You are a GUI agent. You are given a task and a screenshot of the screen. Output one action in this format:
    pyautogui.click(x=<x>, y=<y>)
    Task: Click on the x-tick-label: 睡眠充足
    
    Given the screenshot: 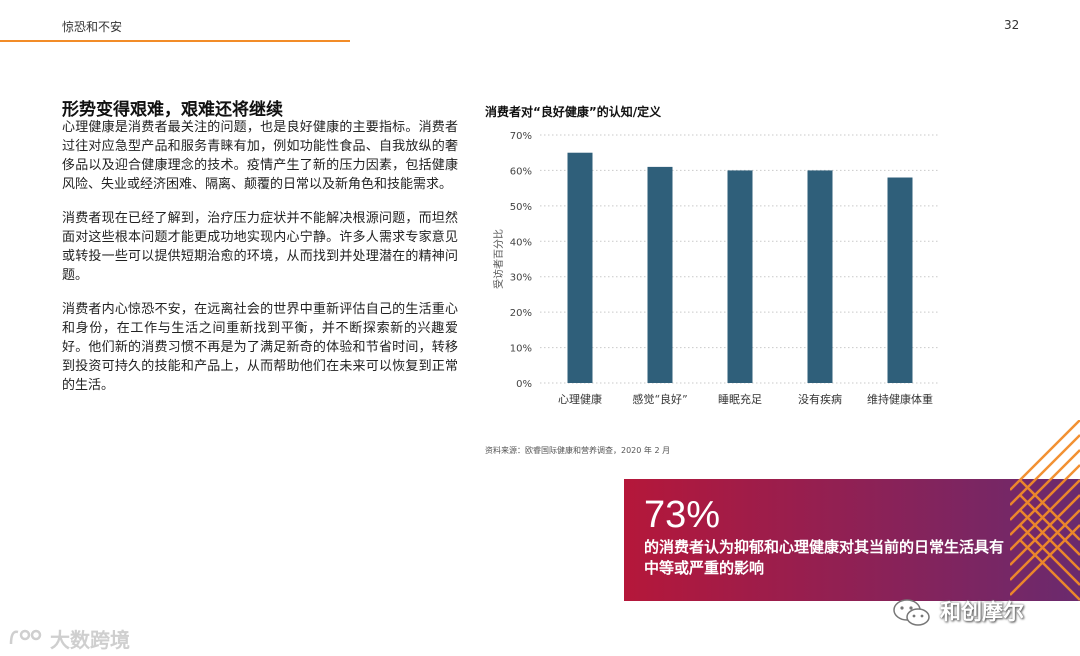 What is the action you would take?
    pyautogui.click(x=740, y=399)
    